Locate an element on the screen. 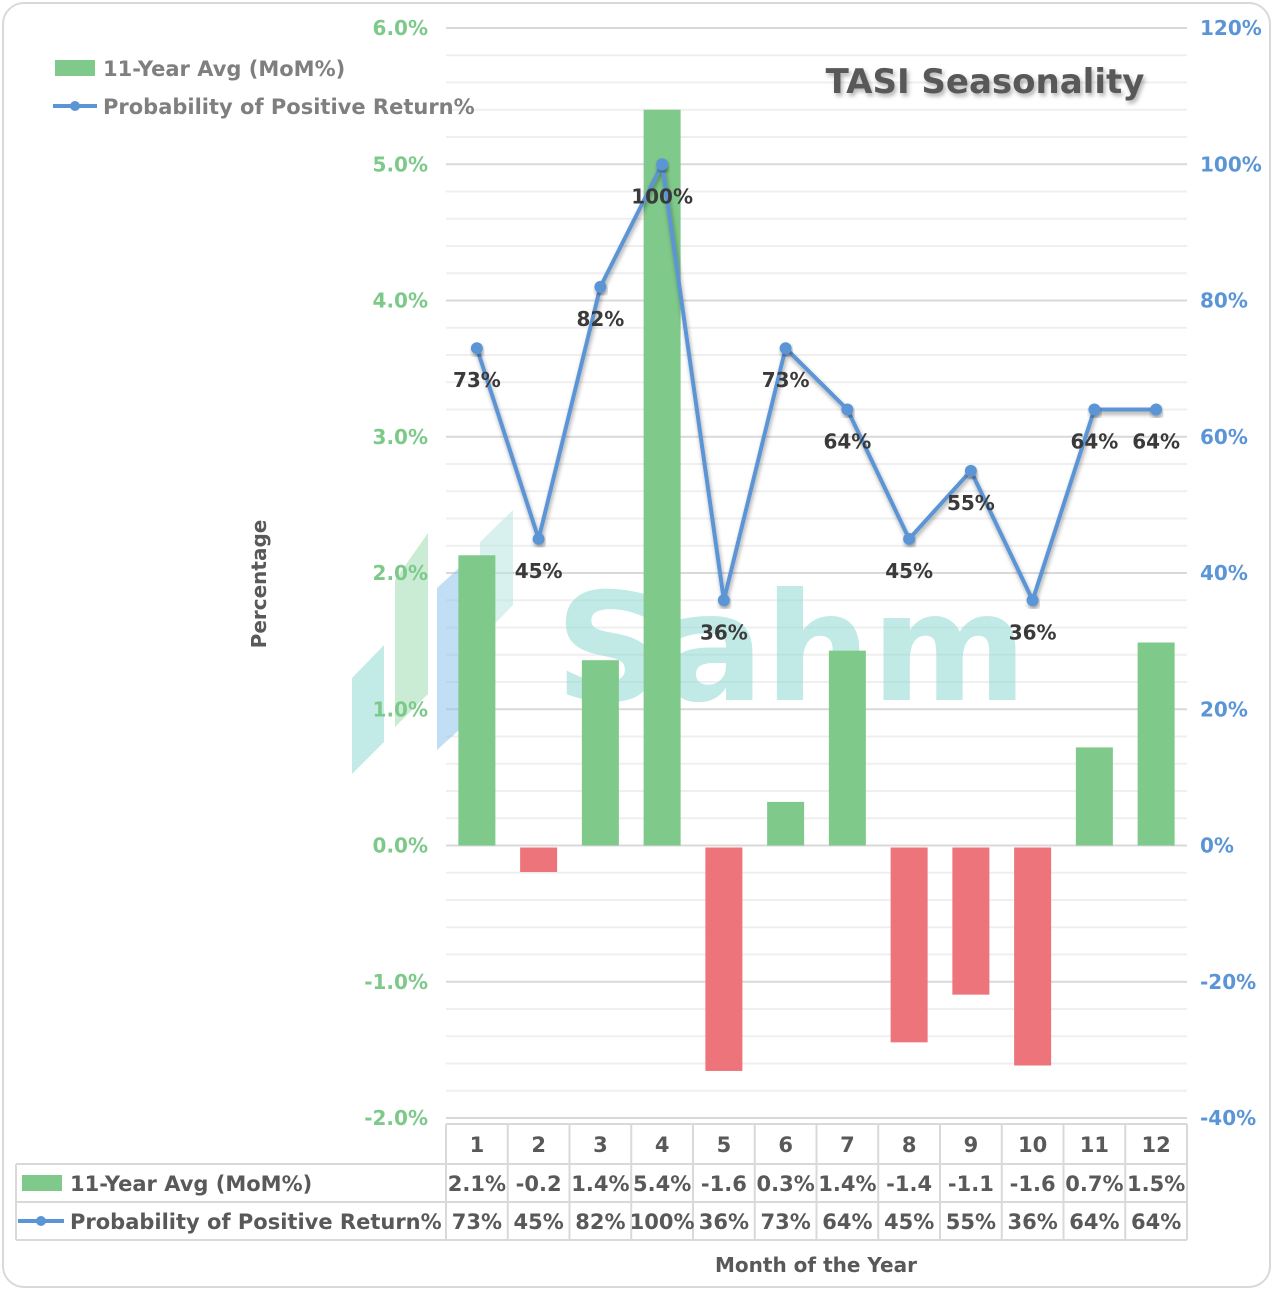 The width and height of the screenshot is (1277, 1294). data-label-month-9: 55% is located at coordinates (971, 503).